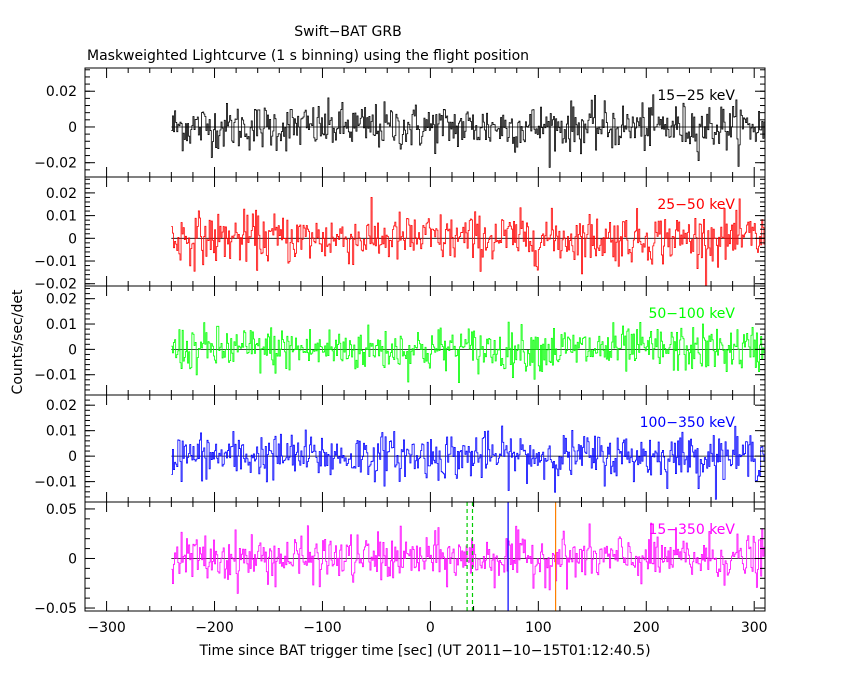 This screenshot has width=850, height=680. Describe the element at coordinates (696, 96) in the screenshot. I see `series-label: 15−25 keV` at that location.